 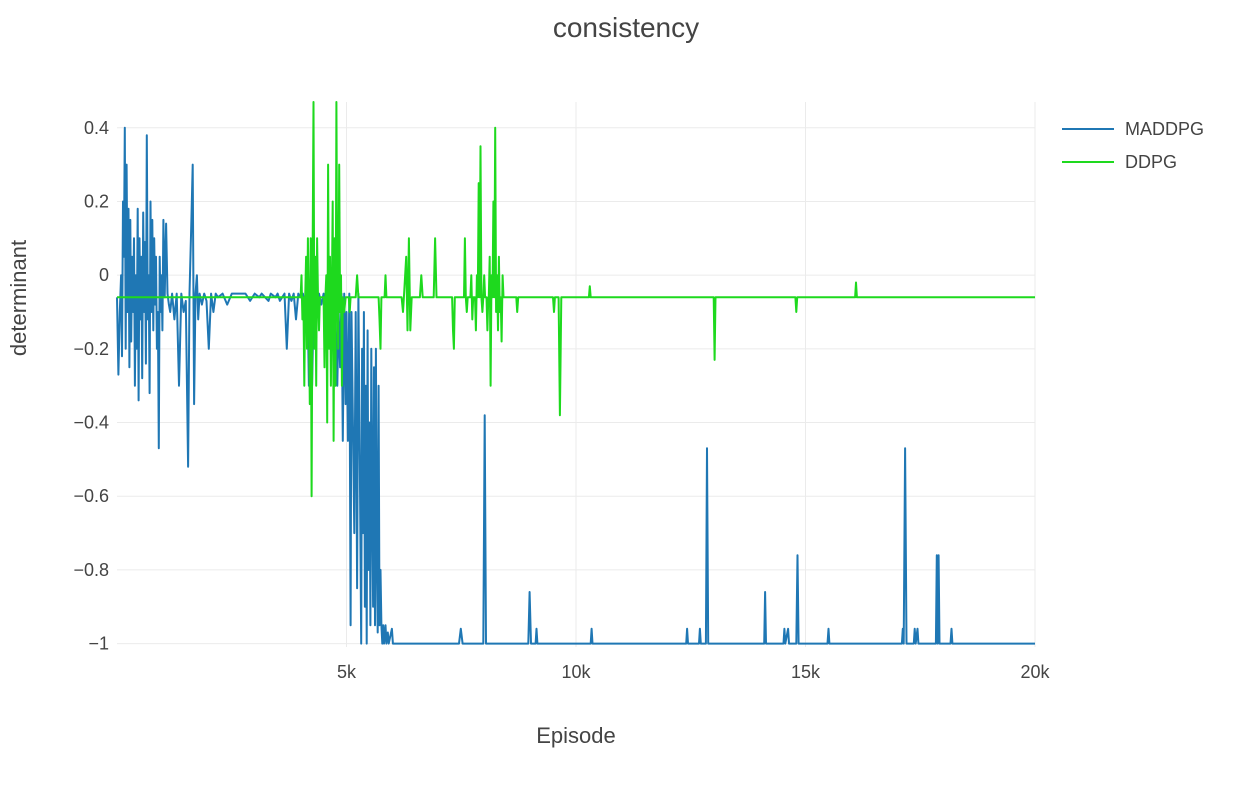 I want to click on y-tick-label: 0.4, so click(x=96, y=128).